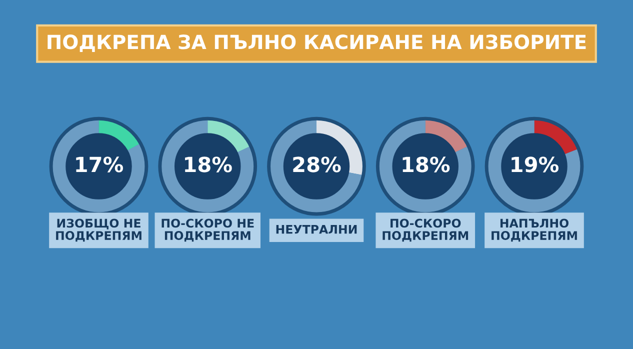 Image resolution: width=633 pixels, height=349 pixels. Describe the element at coordinates (99, 230) in the screenshot. I see `text: ИЗОБЩО НЕ ПОДКРЕПЯМ` at that location.